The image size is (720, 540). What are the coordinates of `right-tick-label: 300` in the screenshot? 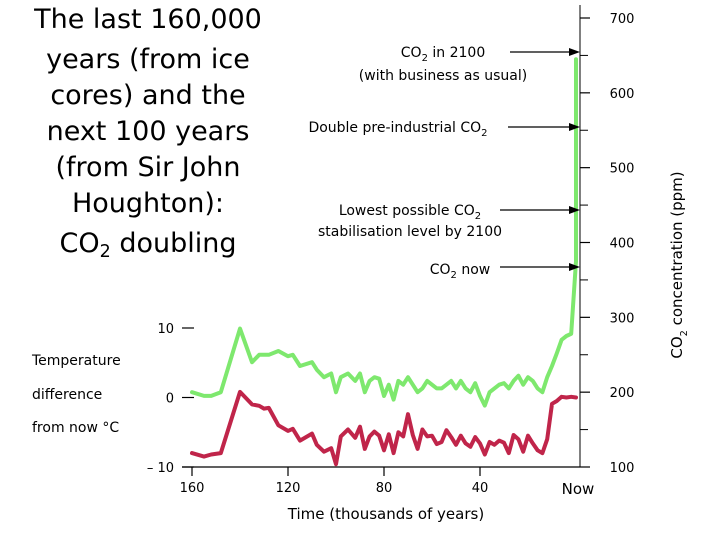 It's located at (622, 318).